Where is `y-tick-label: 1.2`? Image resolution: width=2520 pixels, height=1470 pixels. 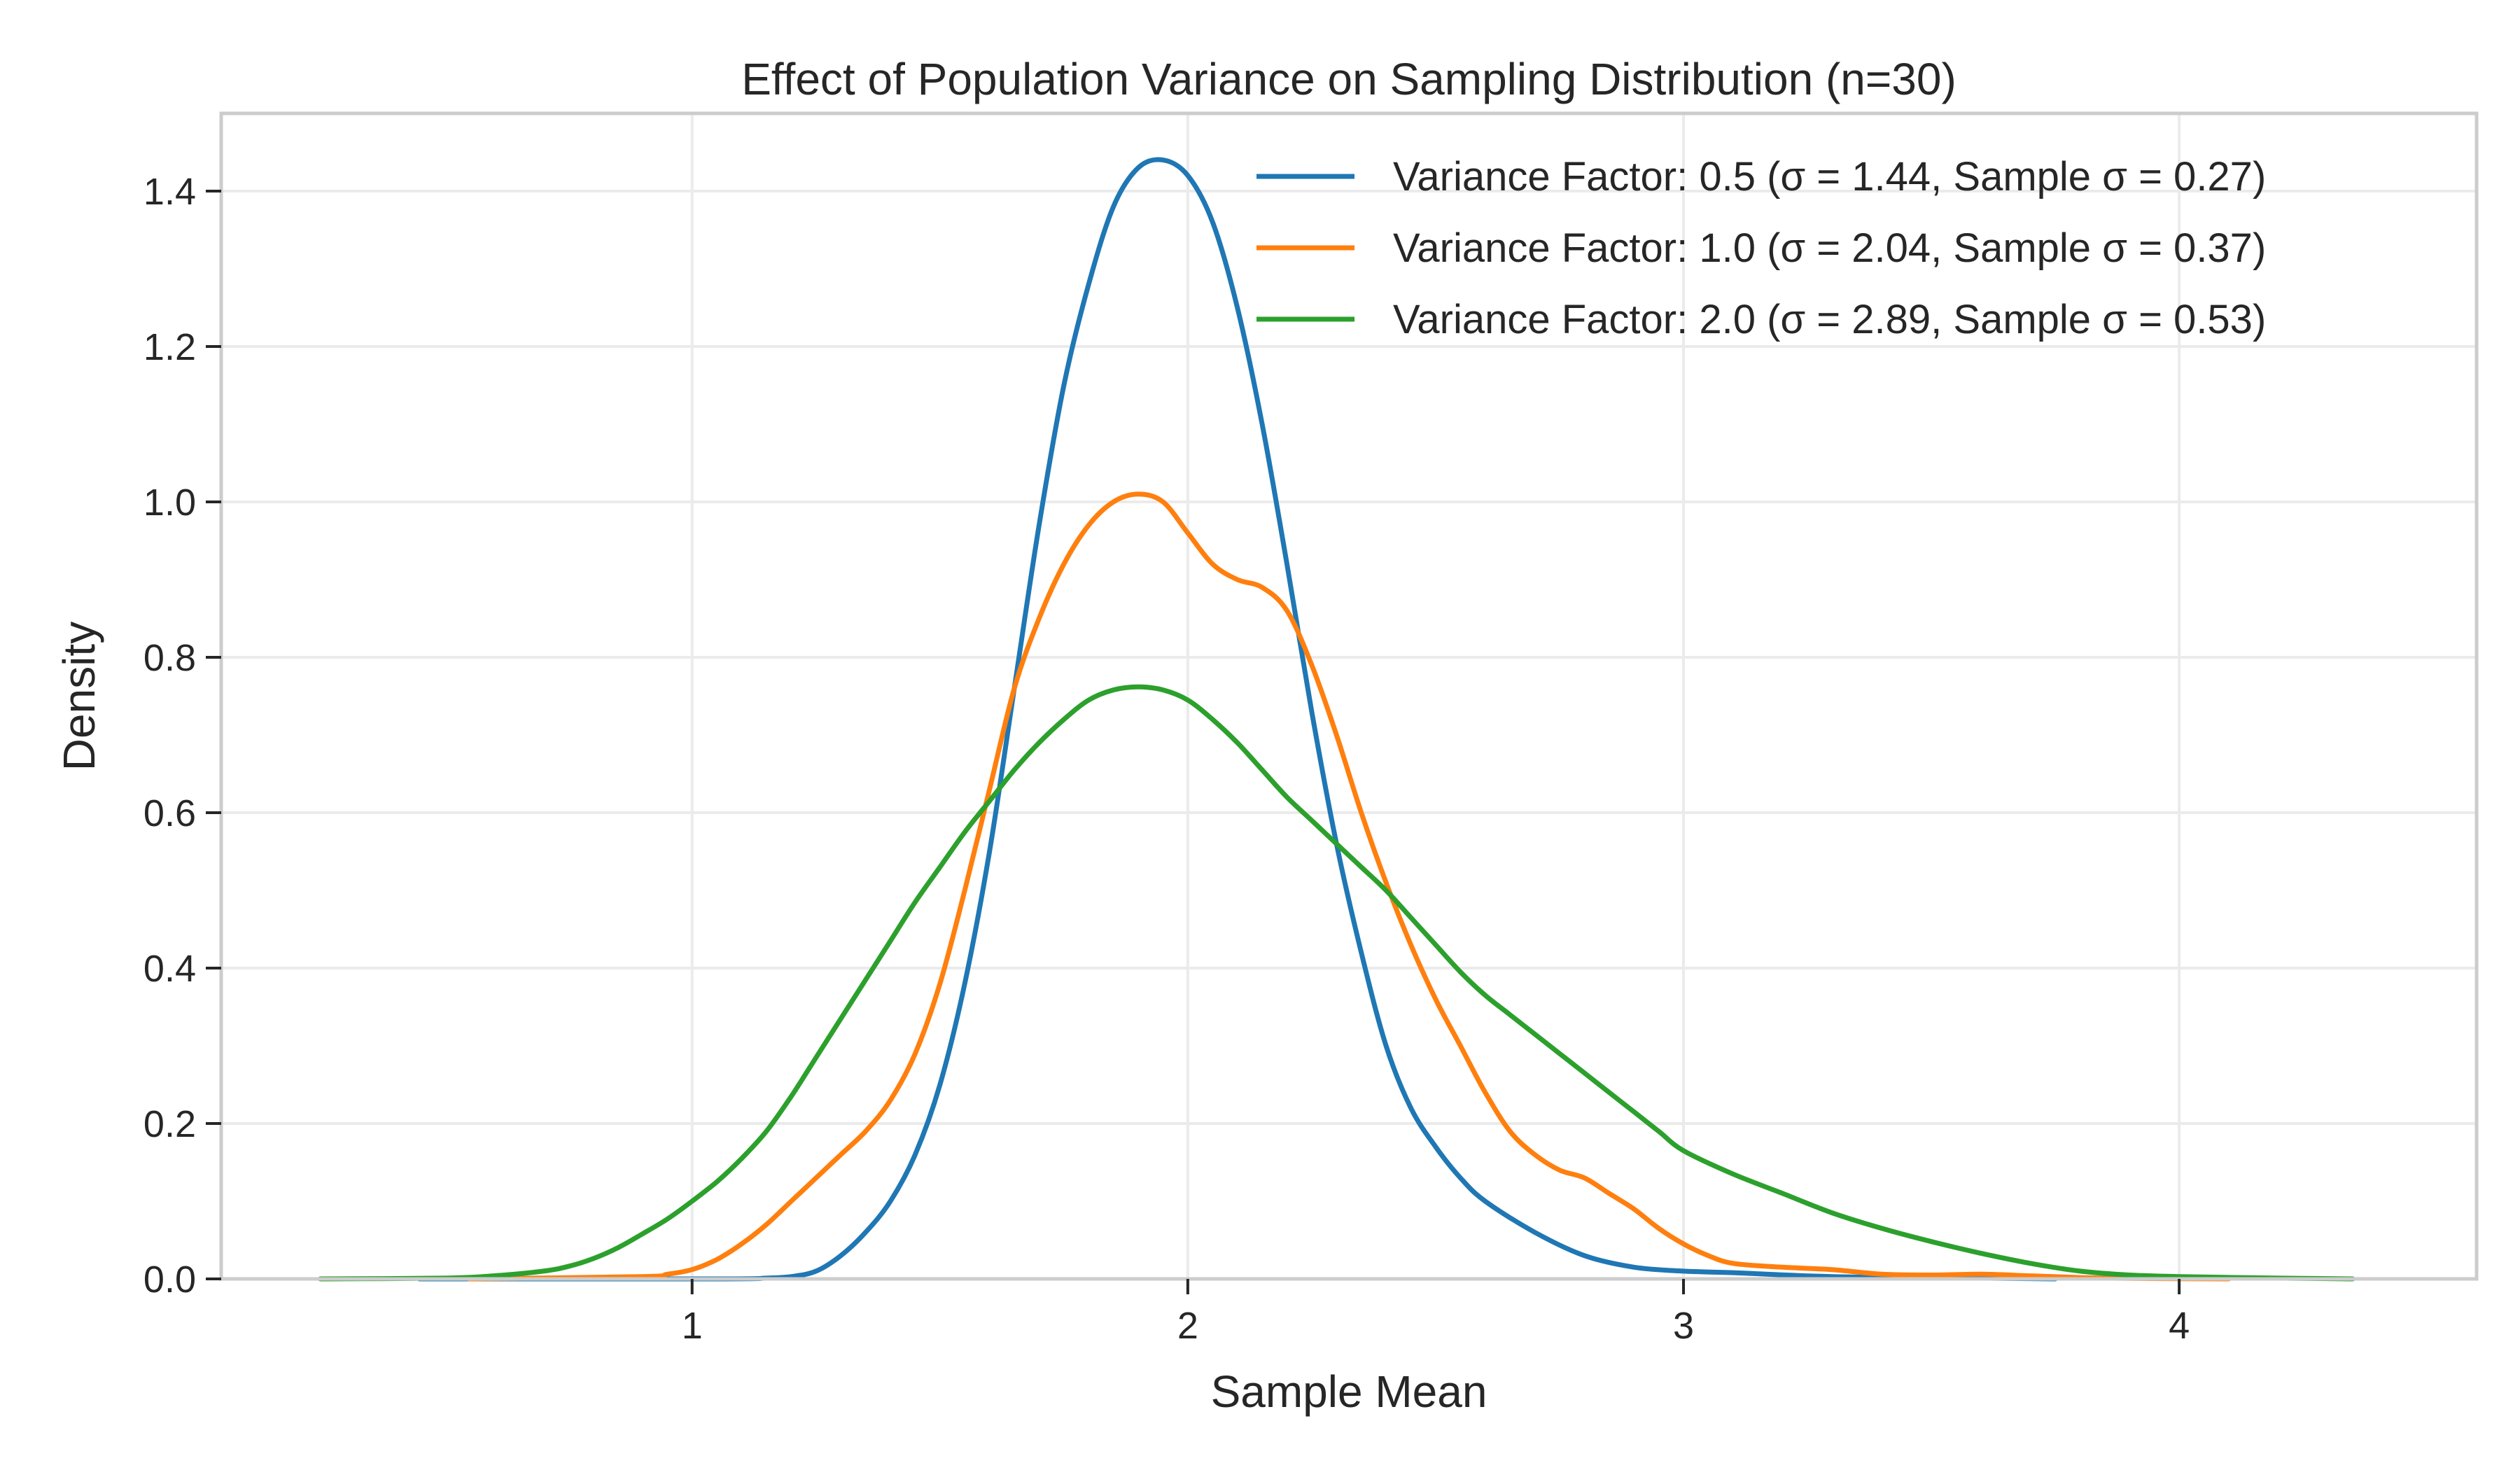
y-tick-label: 1.2 is located at coordinates (170, 347).